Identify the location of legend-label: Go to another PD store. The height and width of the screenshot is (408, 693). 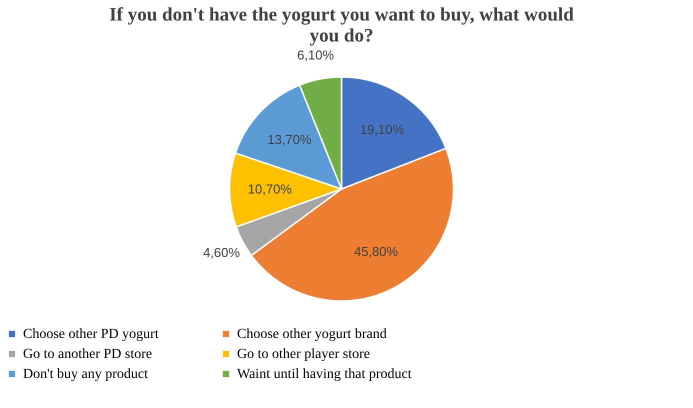
(87, 354).